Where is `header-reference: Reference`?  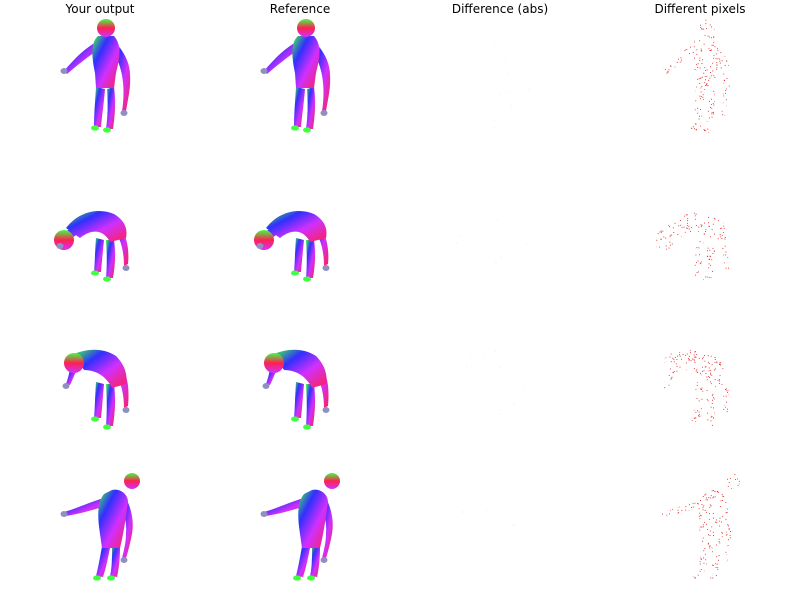
header-reference: Reference is located at coordinates (300, 9).